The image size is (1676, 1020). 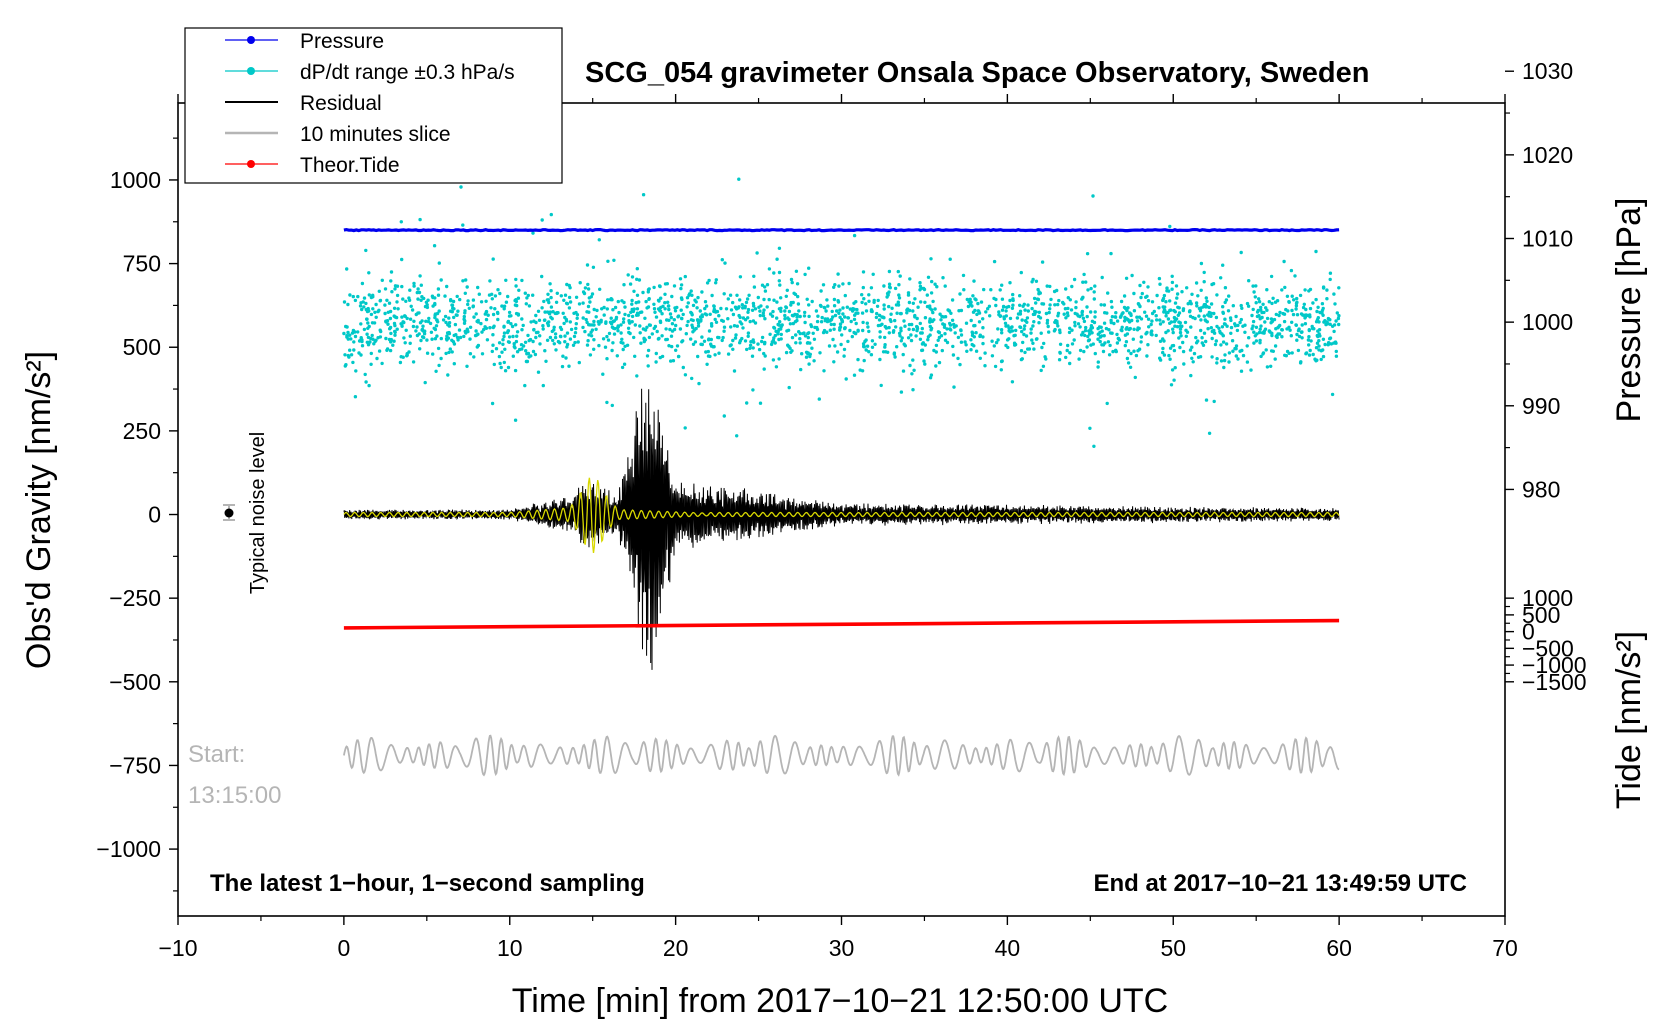 What do you see at coordinates (841, 624) in the screenshot?
I see `tide-series` at bounding box center [841, 624].